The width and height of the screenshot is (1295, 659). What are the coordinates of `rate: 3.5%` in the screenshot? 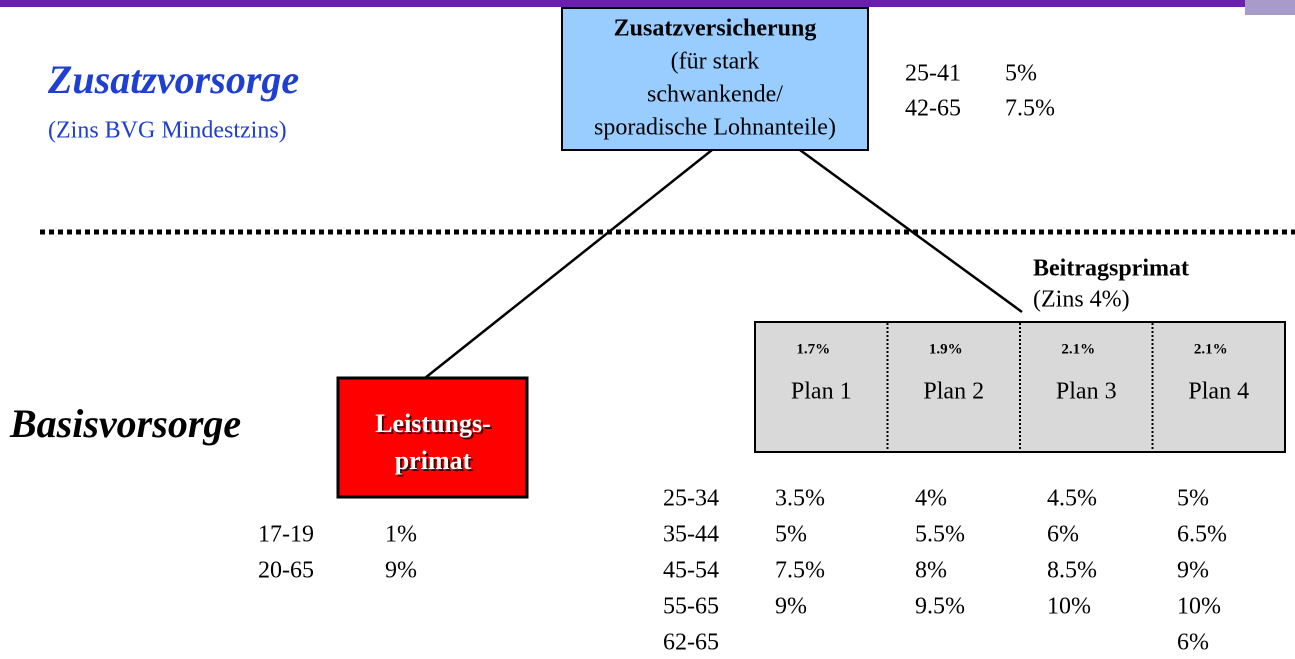 It's located at (800, 499).